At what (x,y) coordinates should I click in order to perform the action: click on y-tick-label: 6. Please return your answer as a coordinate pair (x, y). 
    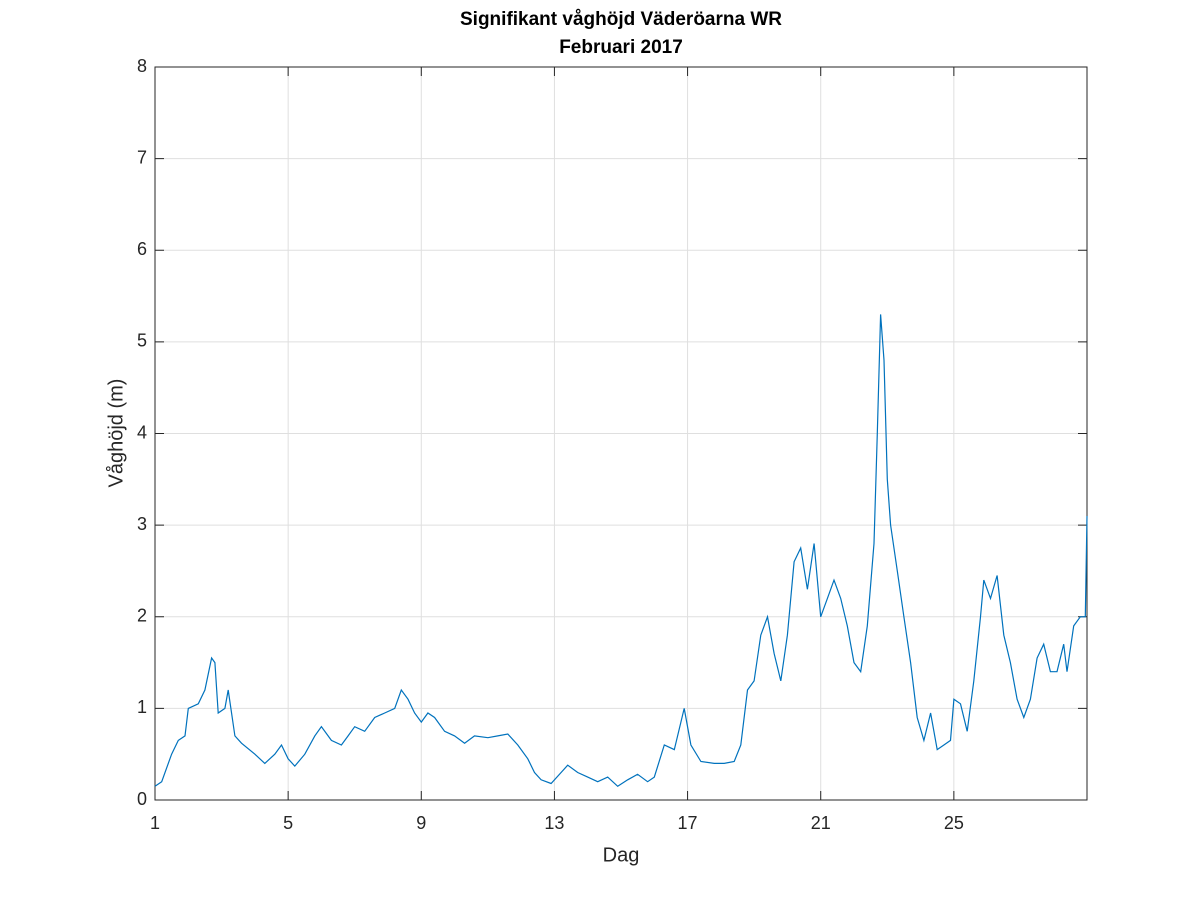
    Looking at the image, I should click on (142, 249).